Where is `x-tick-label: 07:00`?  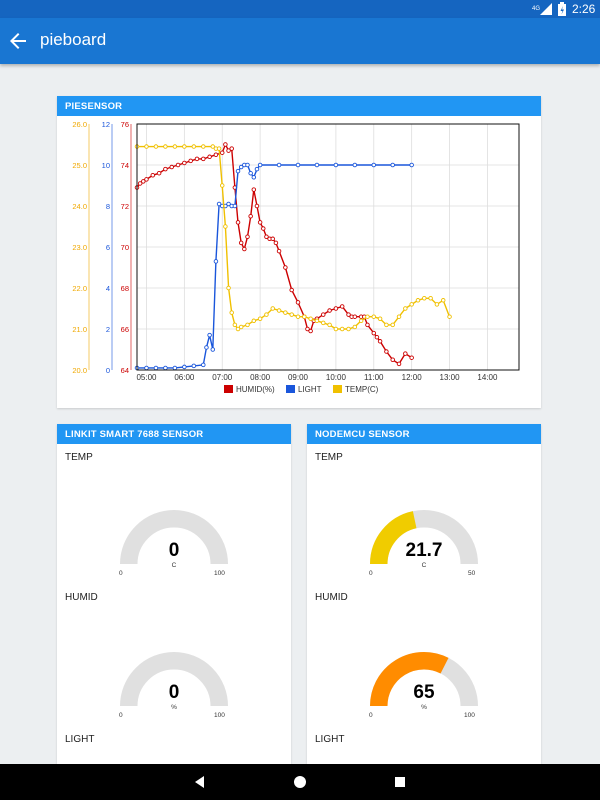 x-tick-label: 07:00 is located at coordinates (222, 377).